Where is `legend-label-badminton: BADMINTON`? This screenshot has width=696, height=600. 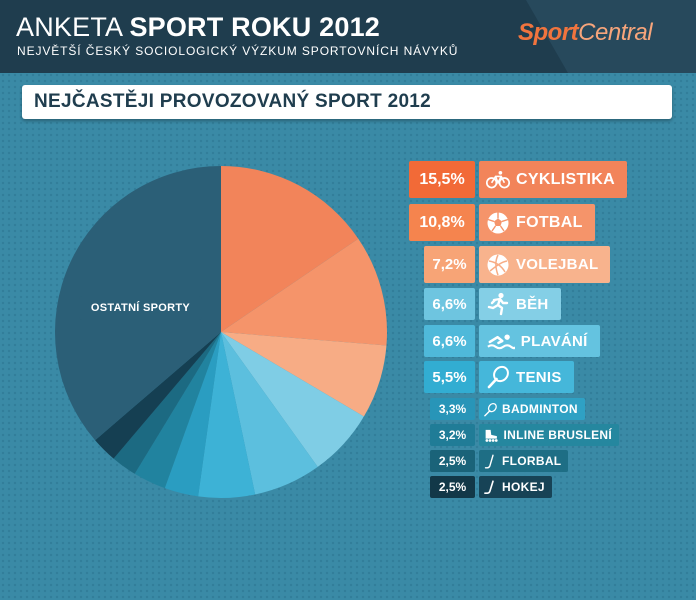 legend-label-badminton: BADMINTON is located at coordinates (540, 409).